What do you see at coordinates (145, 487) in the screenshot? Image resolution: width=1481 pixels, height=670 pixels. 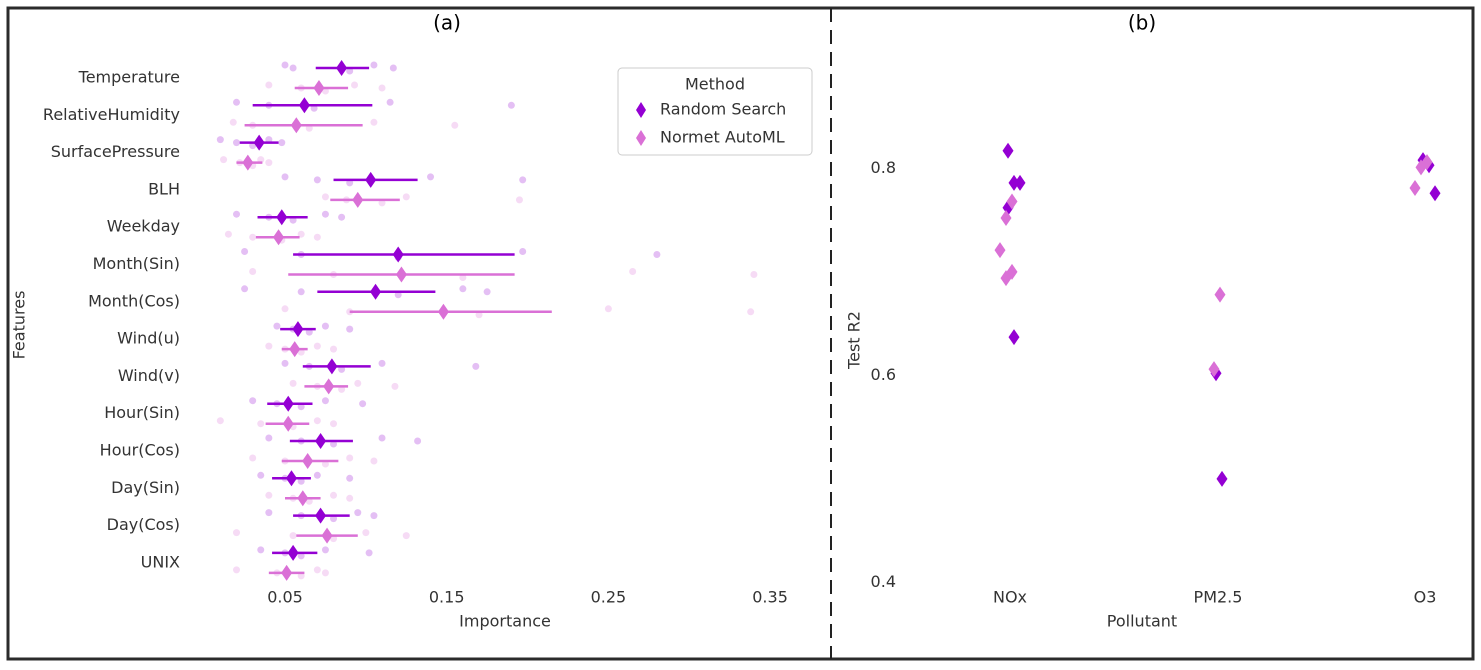 I see `y-tick-label: Day(Sin)` at bounding box center [145, 487].